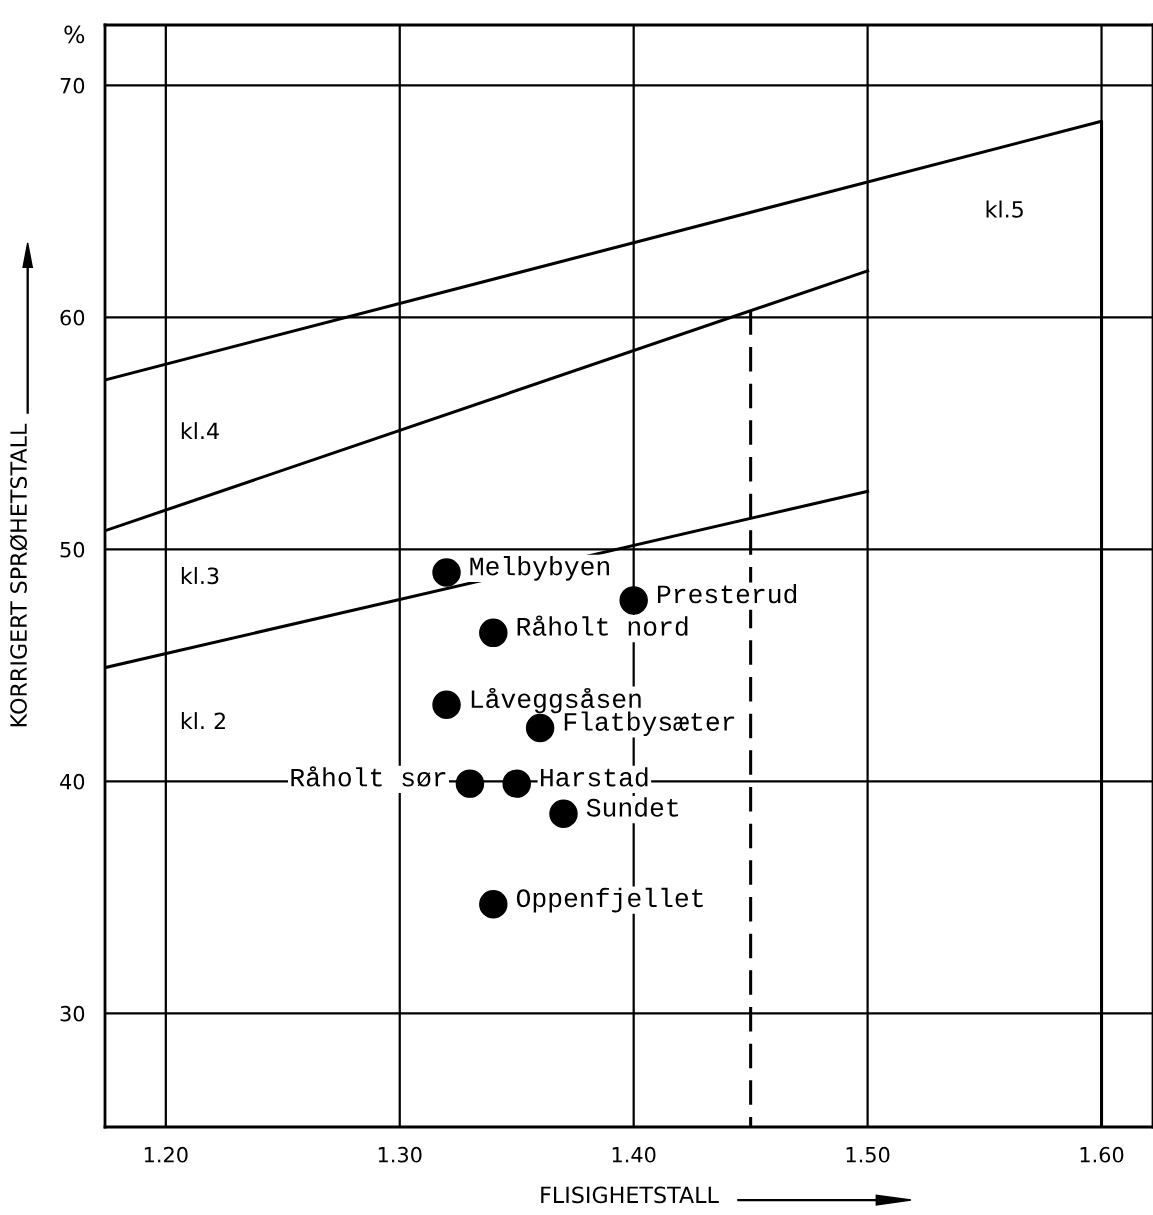 This screenshot has height=1215, width=1153. Describe the element at coordinates (203, 720) in the screenshot. I see `annotation: kl. 2` at that location.